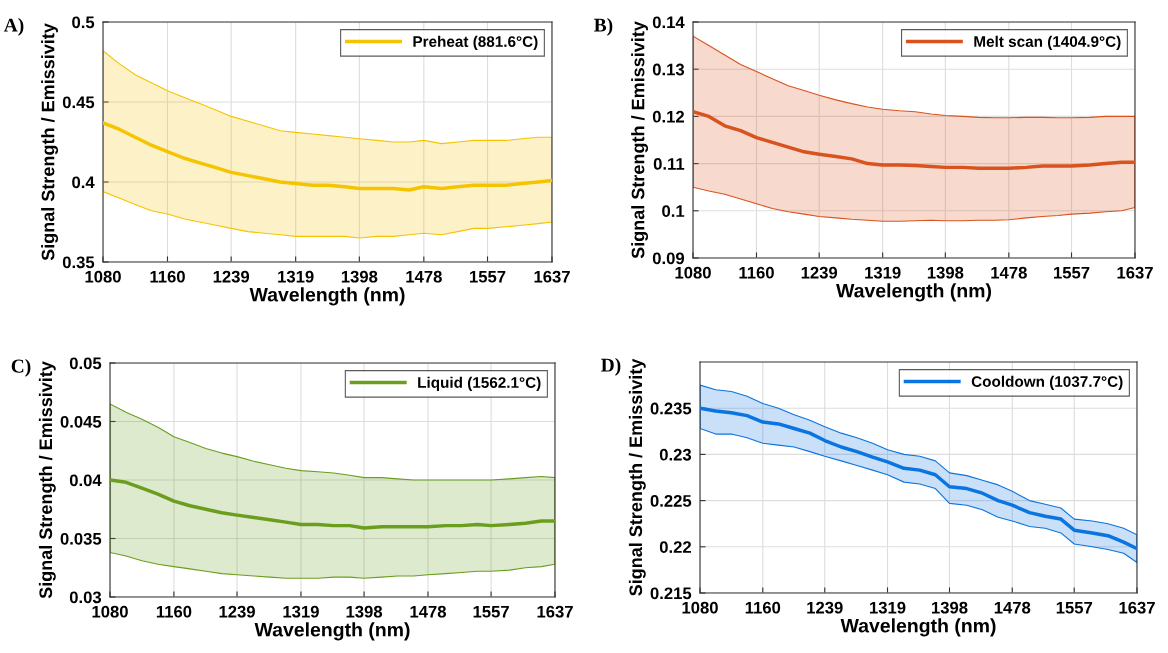  What do you see at coordinates (83, 182) in the screenshot?
I see `y-tick-label: 0.4` at bounding box center [83, 182].